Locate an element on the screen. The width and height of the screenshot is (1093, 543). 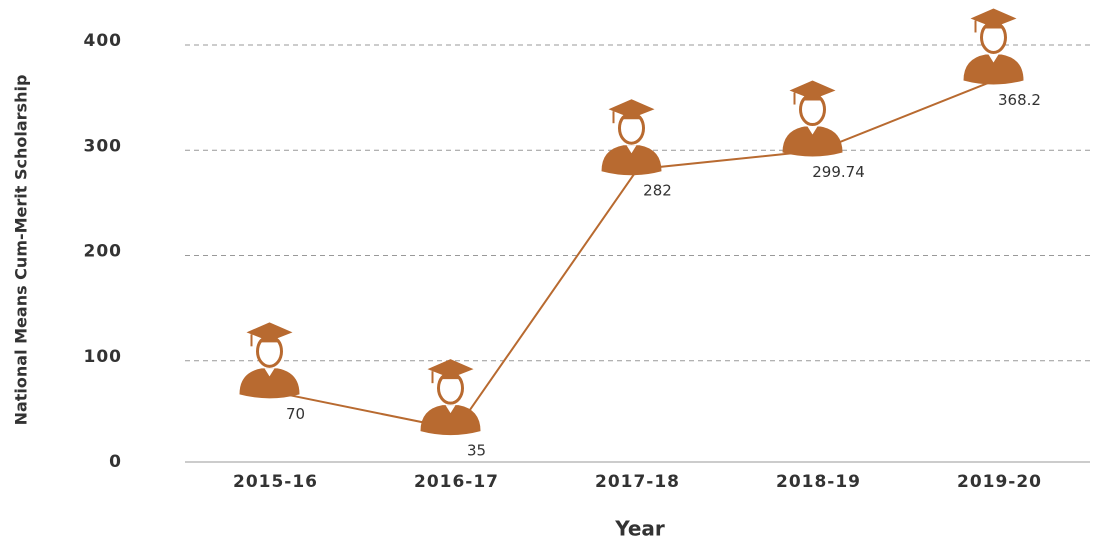
data-label: 35 is located at coordinates (476, 451).